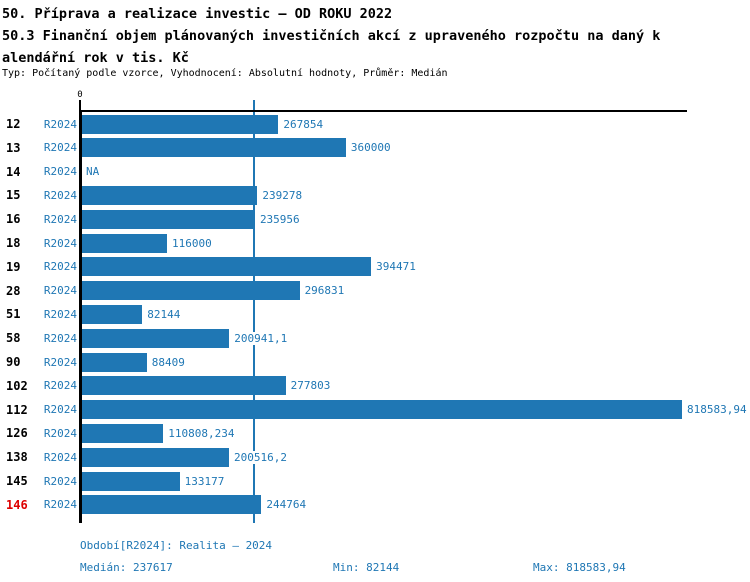 This screenshot has width=750, height=582. I want to click on footer-max-stat: Max: 818583,94, so click(579, 567).